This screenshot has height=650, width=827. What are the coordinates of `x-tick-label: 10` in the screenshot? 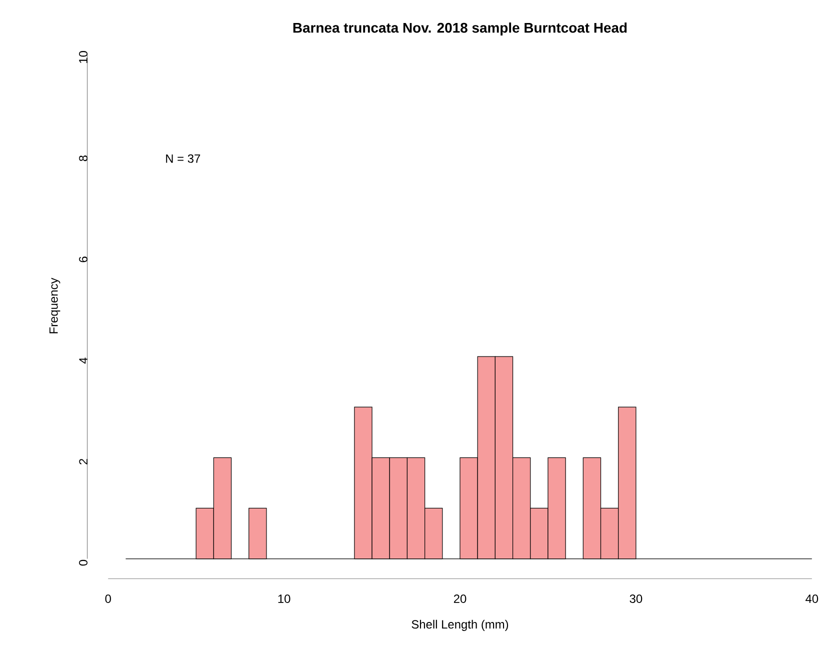 It's located at (284, 598).